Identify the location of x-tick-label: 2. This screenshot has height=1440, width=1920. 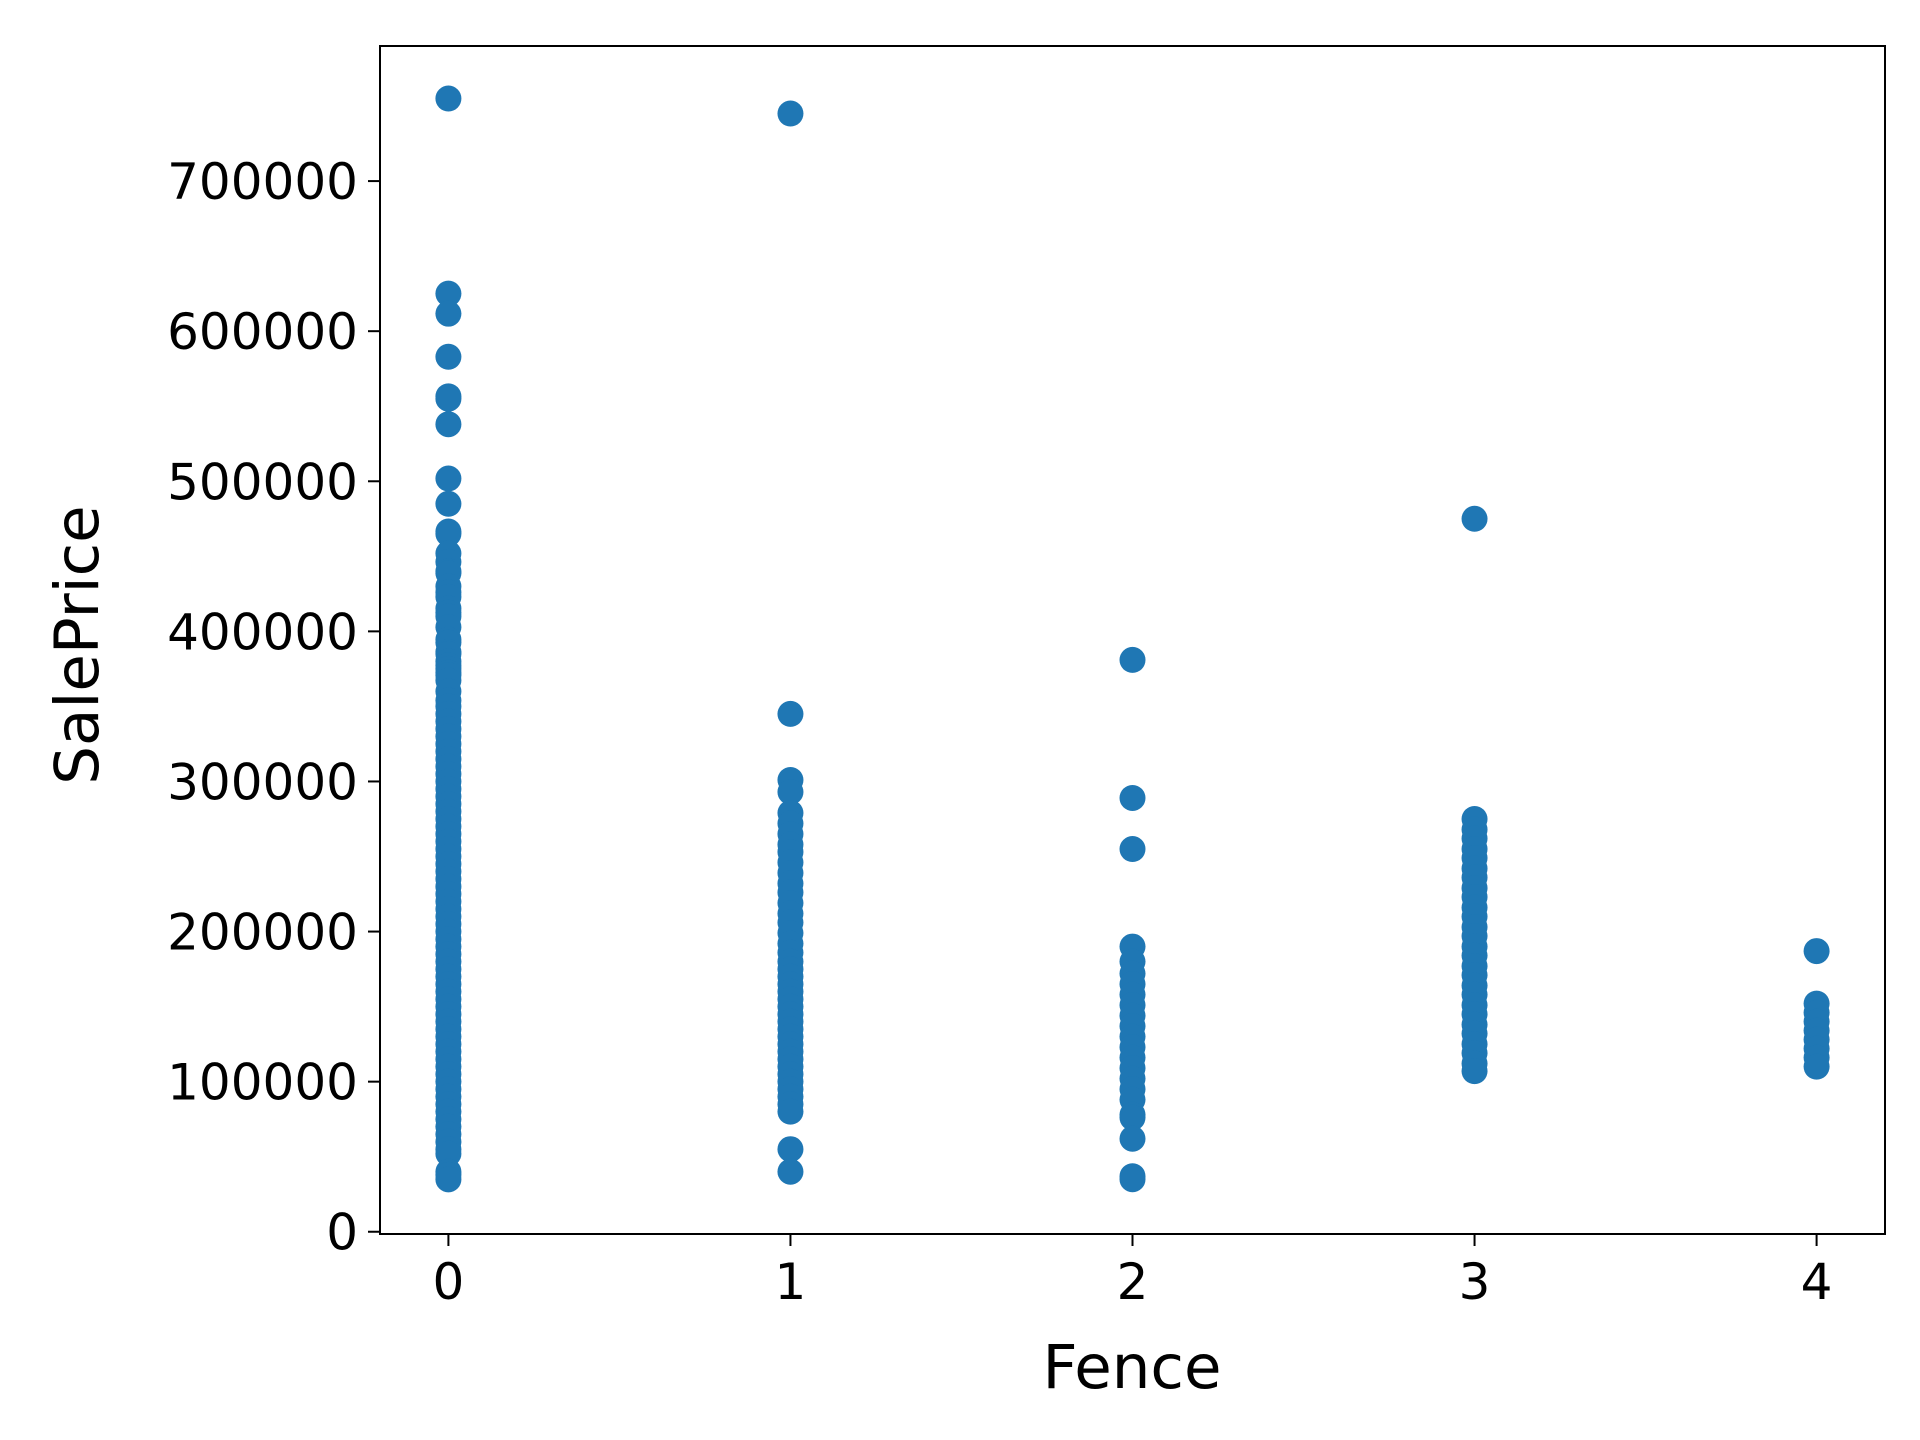
(1133, 1282).